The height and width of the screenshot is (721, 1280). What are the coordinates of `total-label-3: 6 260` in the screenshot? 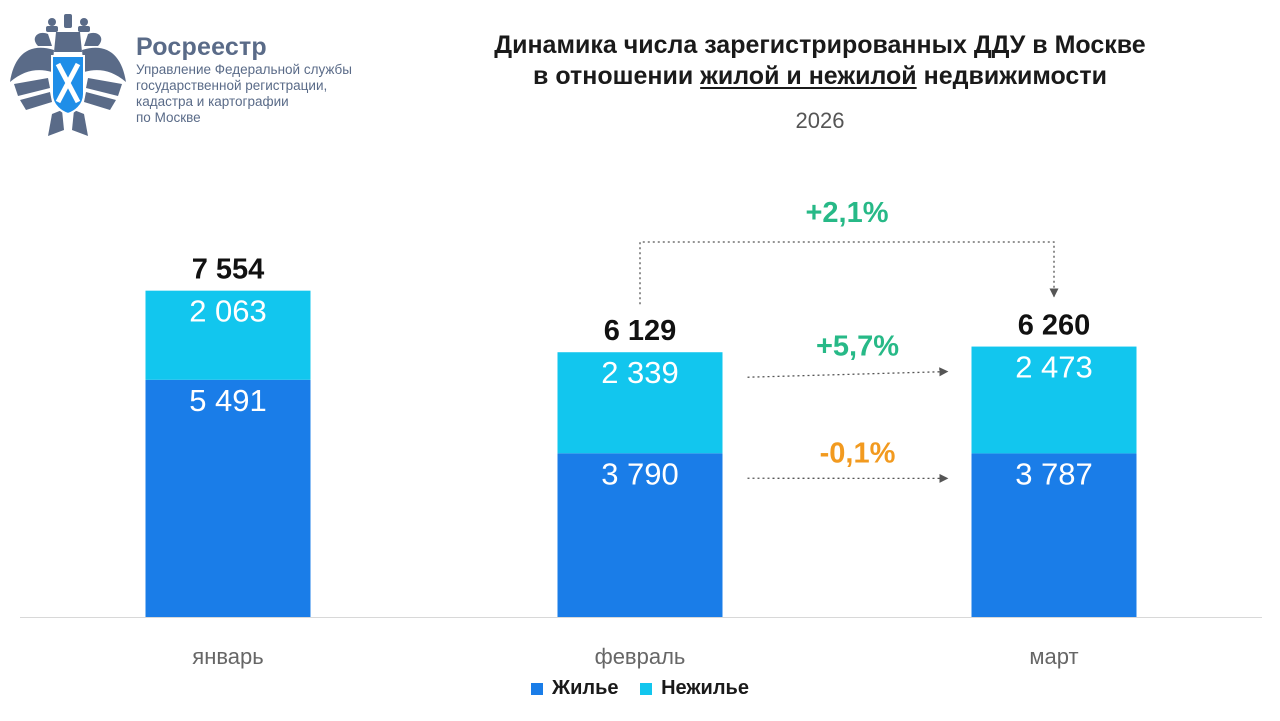 It's located at (1054, 326).